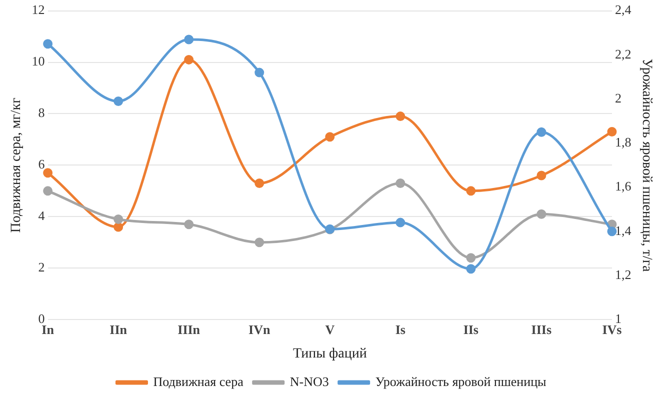  Describe the element at coordinates (330, 329) in the screenshot. I see `x-tick-label: V` at that location.